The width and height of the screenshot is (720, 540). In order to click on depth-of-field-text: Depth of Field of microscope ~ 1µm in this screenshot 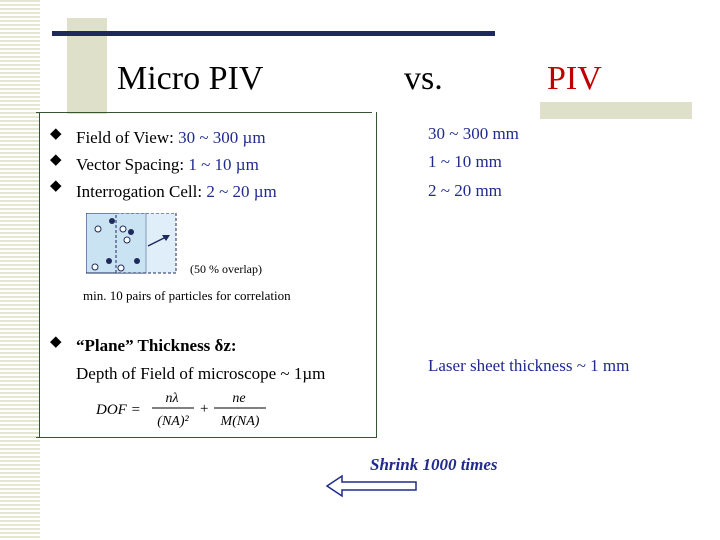, I will do `click(201, 373)`.